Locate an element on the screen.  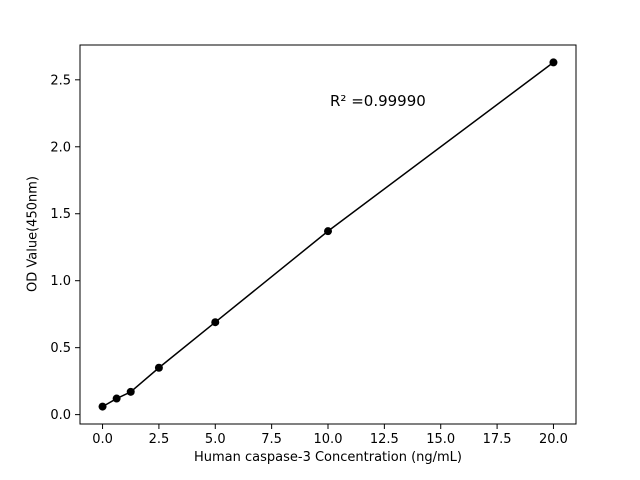
x-tick-label: 5.0 is located at coordinates (215, 439).